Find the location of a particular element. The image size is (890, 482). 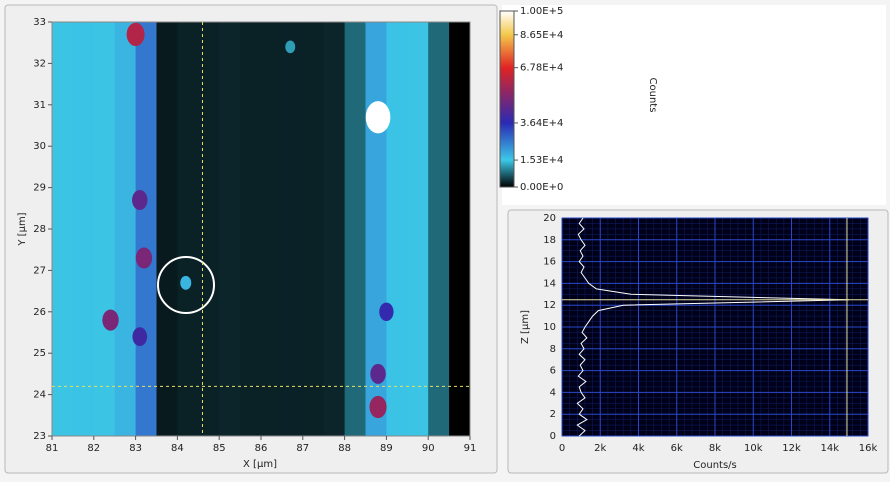

x-tick-label: 8k is located at coordinates (715, 448).